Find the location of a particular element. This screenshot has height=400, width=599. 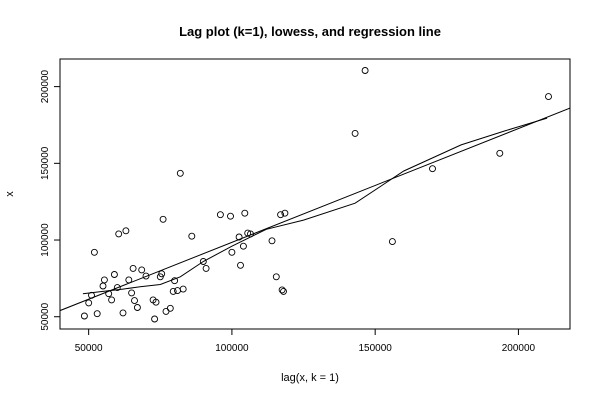

x-tick-label: 200000 is located at coordinates (519, 348).